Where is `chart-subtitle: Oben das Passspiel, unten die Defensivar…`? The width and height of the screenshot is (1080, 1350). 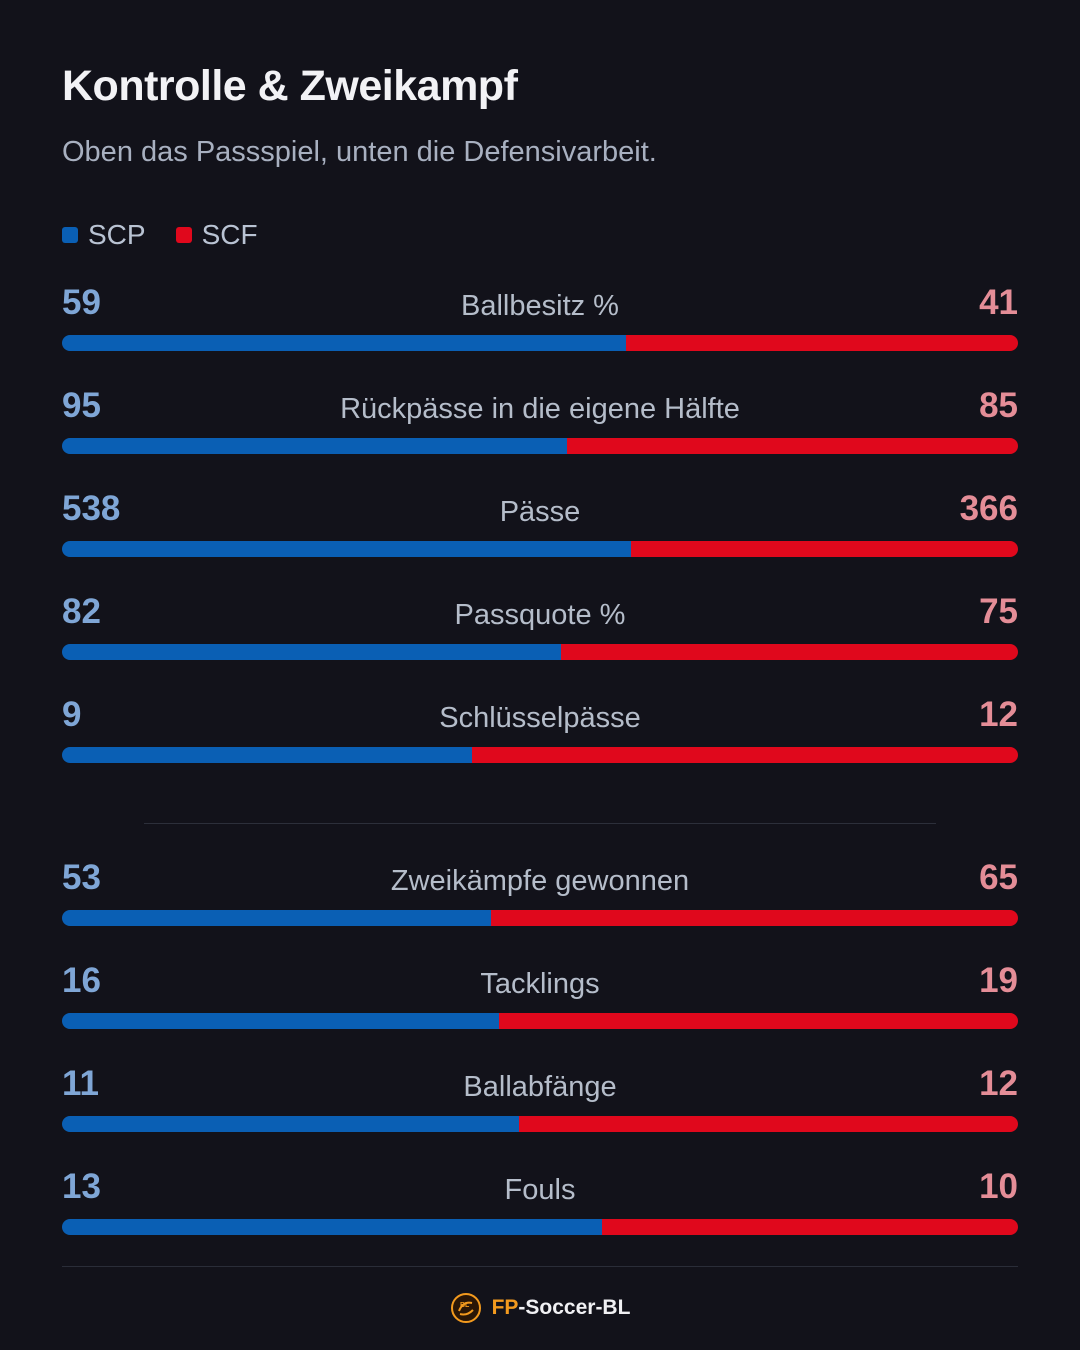
chart-subtitle: Oben das Passspiel, unten die Defensivar… is located at coordinates (359, 152).